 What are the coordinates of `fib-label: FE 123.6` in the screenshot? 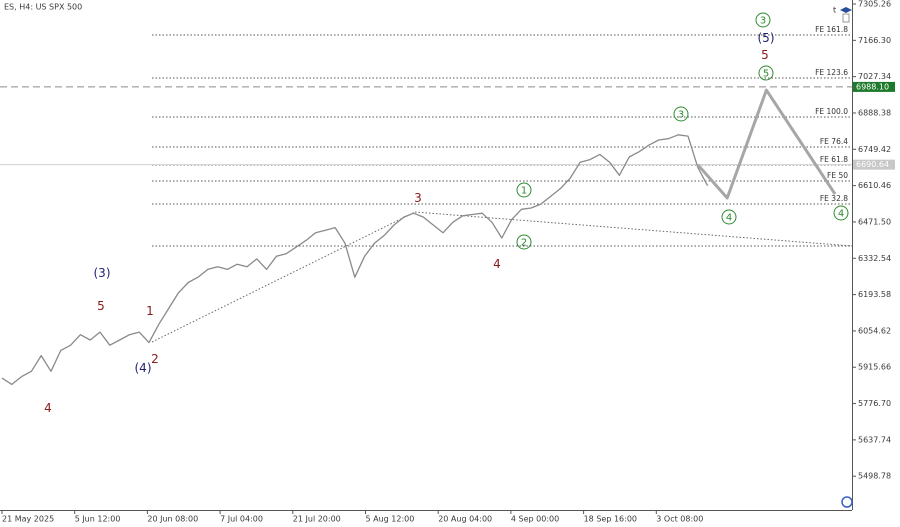 It's located at (831, 72).